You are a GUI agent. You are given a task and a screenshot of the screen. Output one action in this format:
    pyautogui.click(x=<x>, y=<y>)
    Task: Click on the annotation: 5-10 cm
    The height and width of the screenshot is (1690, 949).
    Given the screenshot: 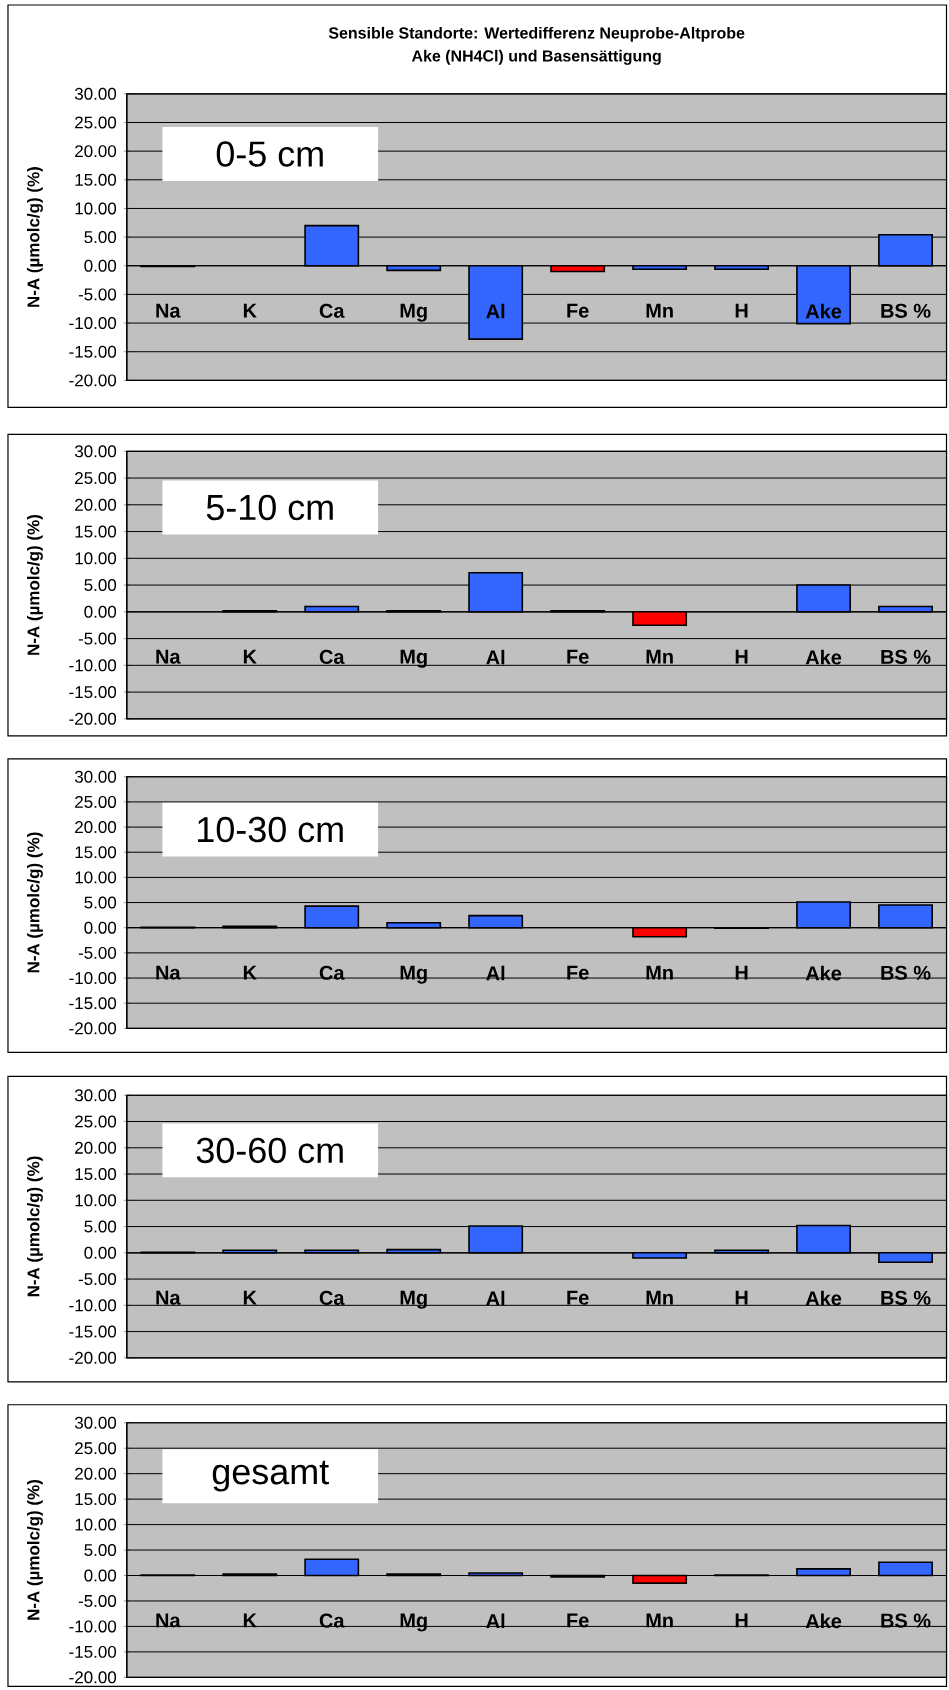 What is the action you would take?
    pyautogui.click(x=270, y=507)
    